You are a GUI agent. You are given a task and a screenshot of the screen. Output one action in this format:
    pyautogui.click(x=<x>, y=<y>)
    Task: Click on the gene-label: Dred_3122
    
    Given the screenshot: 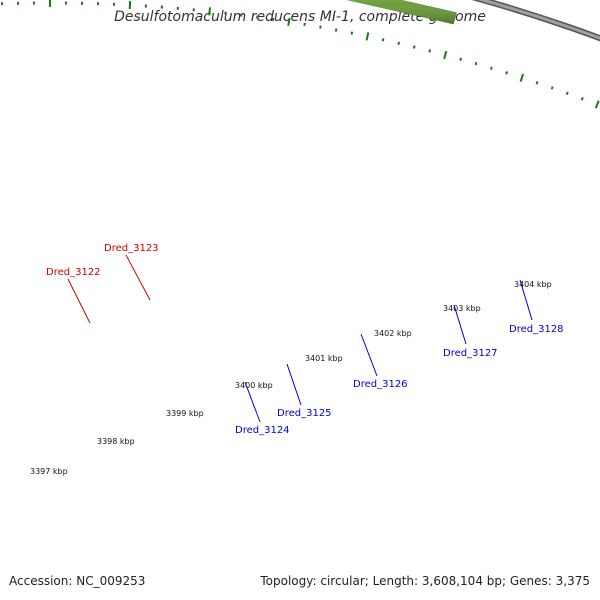 What is the action you would take?
    pyautogui.click(x=73, y=272)
    